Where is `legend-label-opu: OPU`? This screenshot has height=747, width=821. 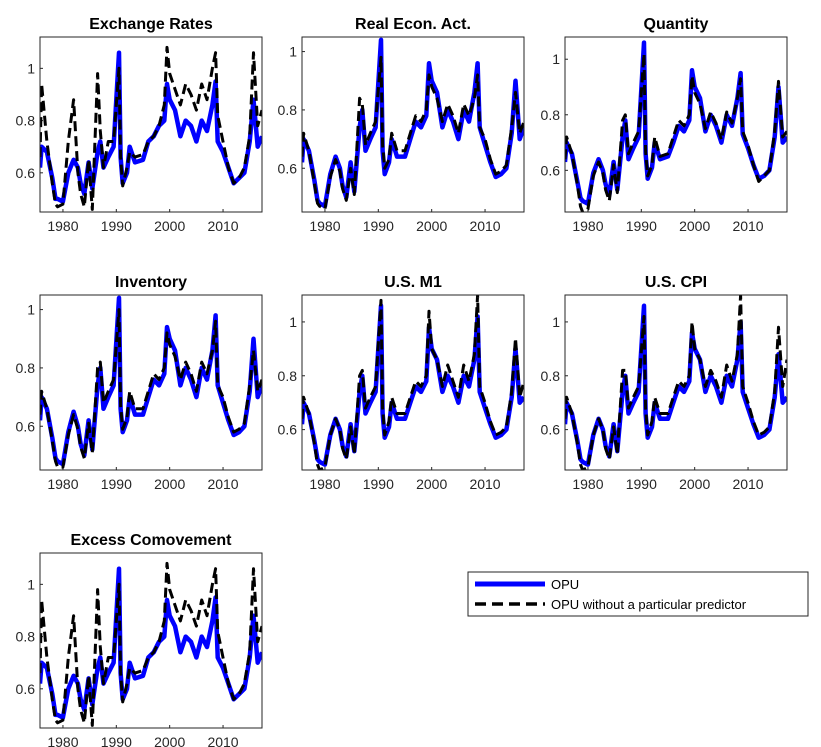 legend-label-opu: OPU is located at coordinates (565, 584).